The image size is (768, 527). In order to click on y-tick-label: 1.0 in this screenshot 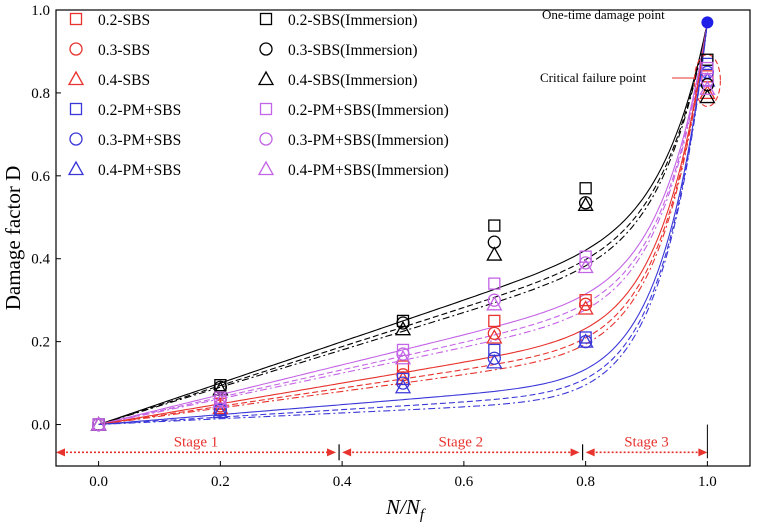, I will do `click(40, 11)`.